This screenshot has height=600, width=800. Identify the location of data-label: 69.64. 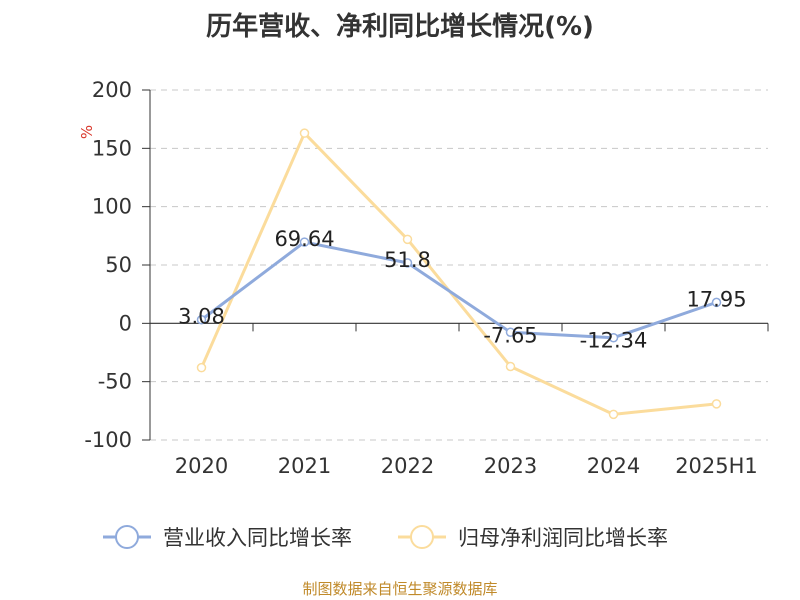
(304, 239).